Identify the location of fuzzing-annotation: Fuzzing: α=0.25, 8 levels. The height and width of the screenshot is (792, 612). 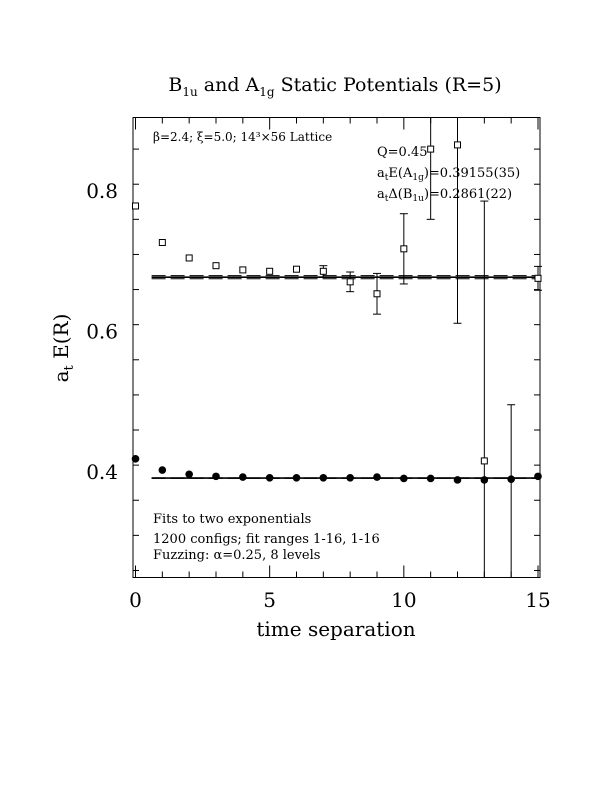
(236, 555).